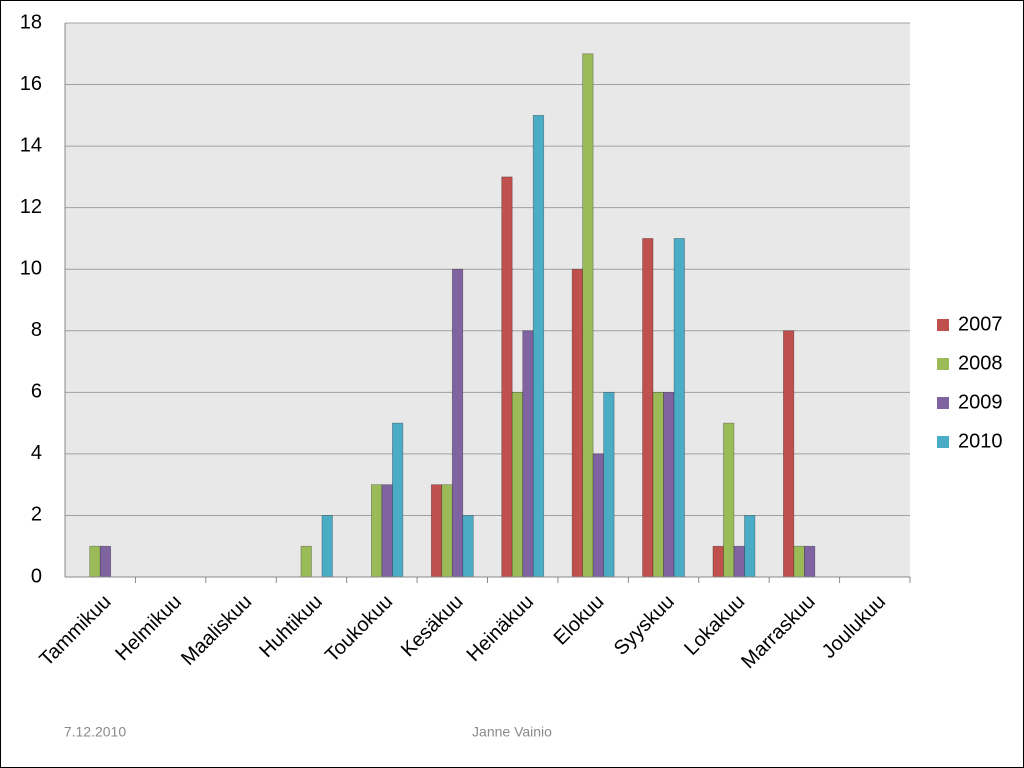 The width and height of the screenshot is (1024, 768). Describe the element at coordinates (36, 453) in the screenshot. I see `y-tick-label: 4` at that location.